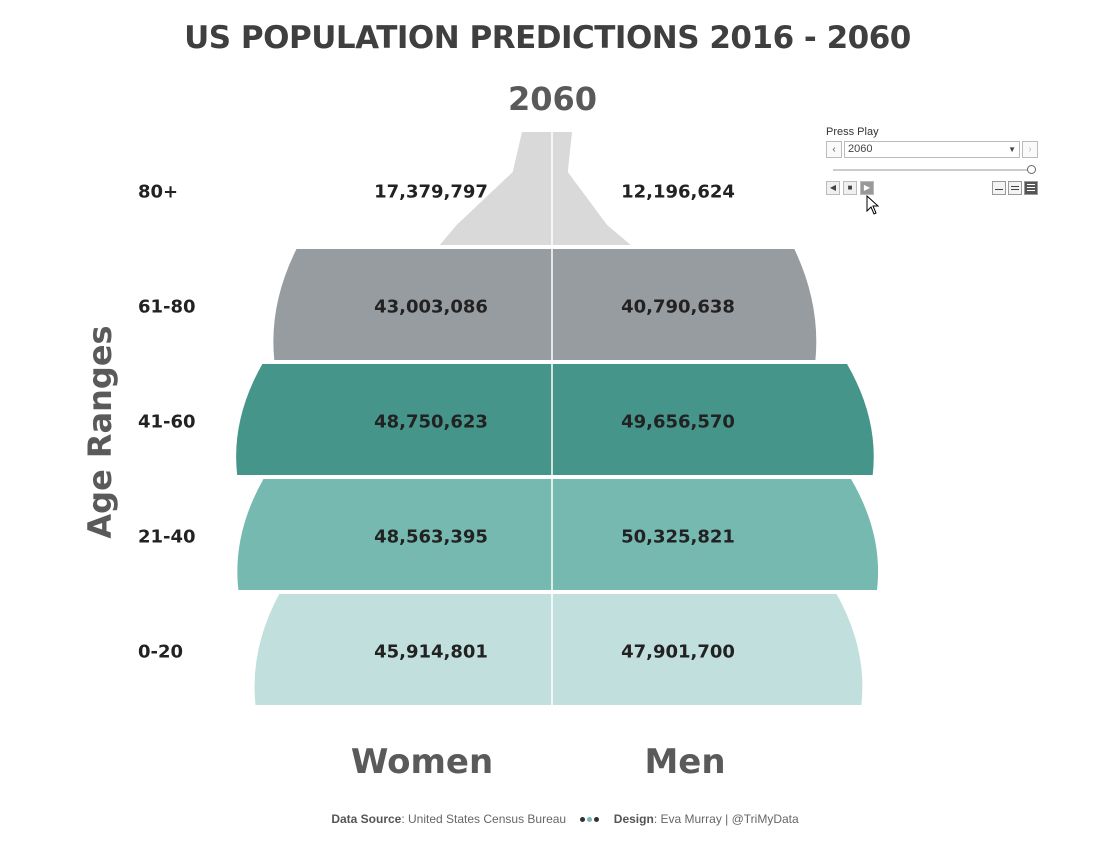 The height and width of the screenshot is (841, 1095). I want to click on speed-selector, so click(1014, 188).